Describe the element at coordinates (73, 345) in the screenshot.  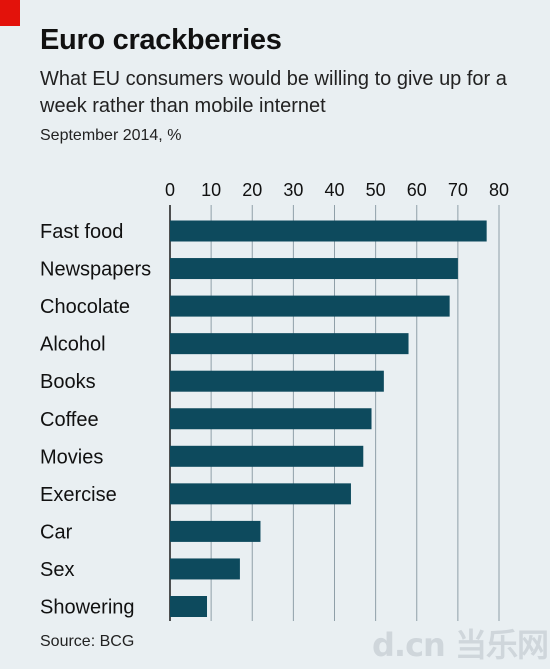
I see `category-label: Alcohol` at that location.